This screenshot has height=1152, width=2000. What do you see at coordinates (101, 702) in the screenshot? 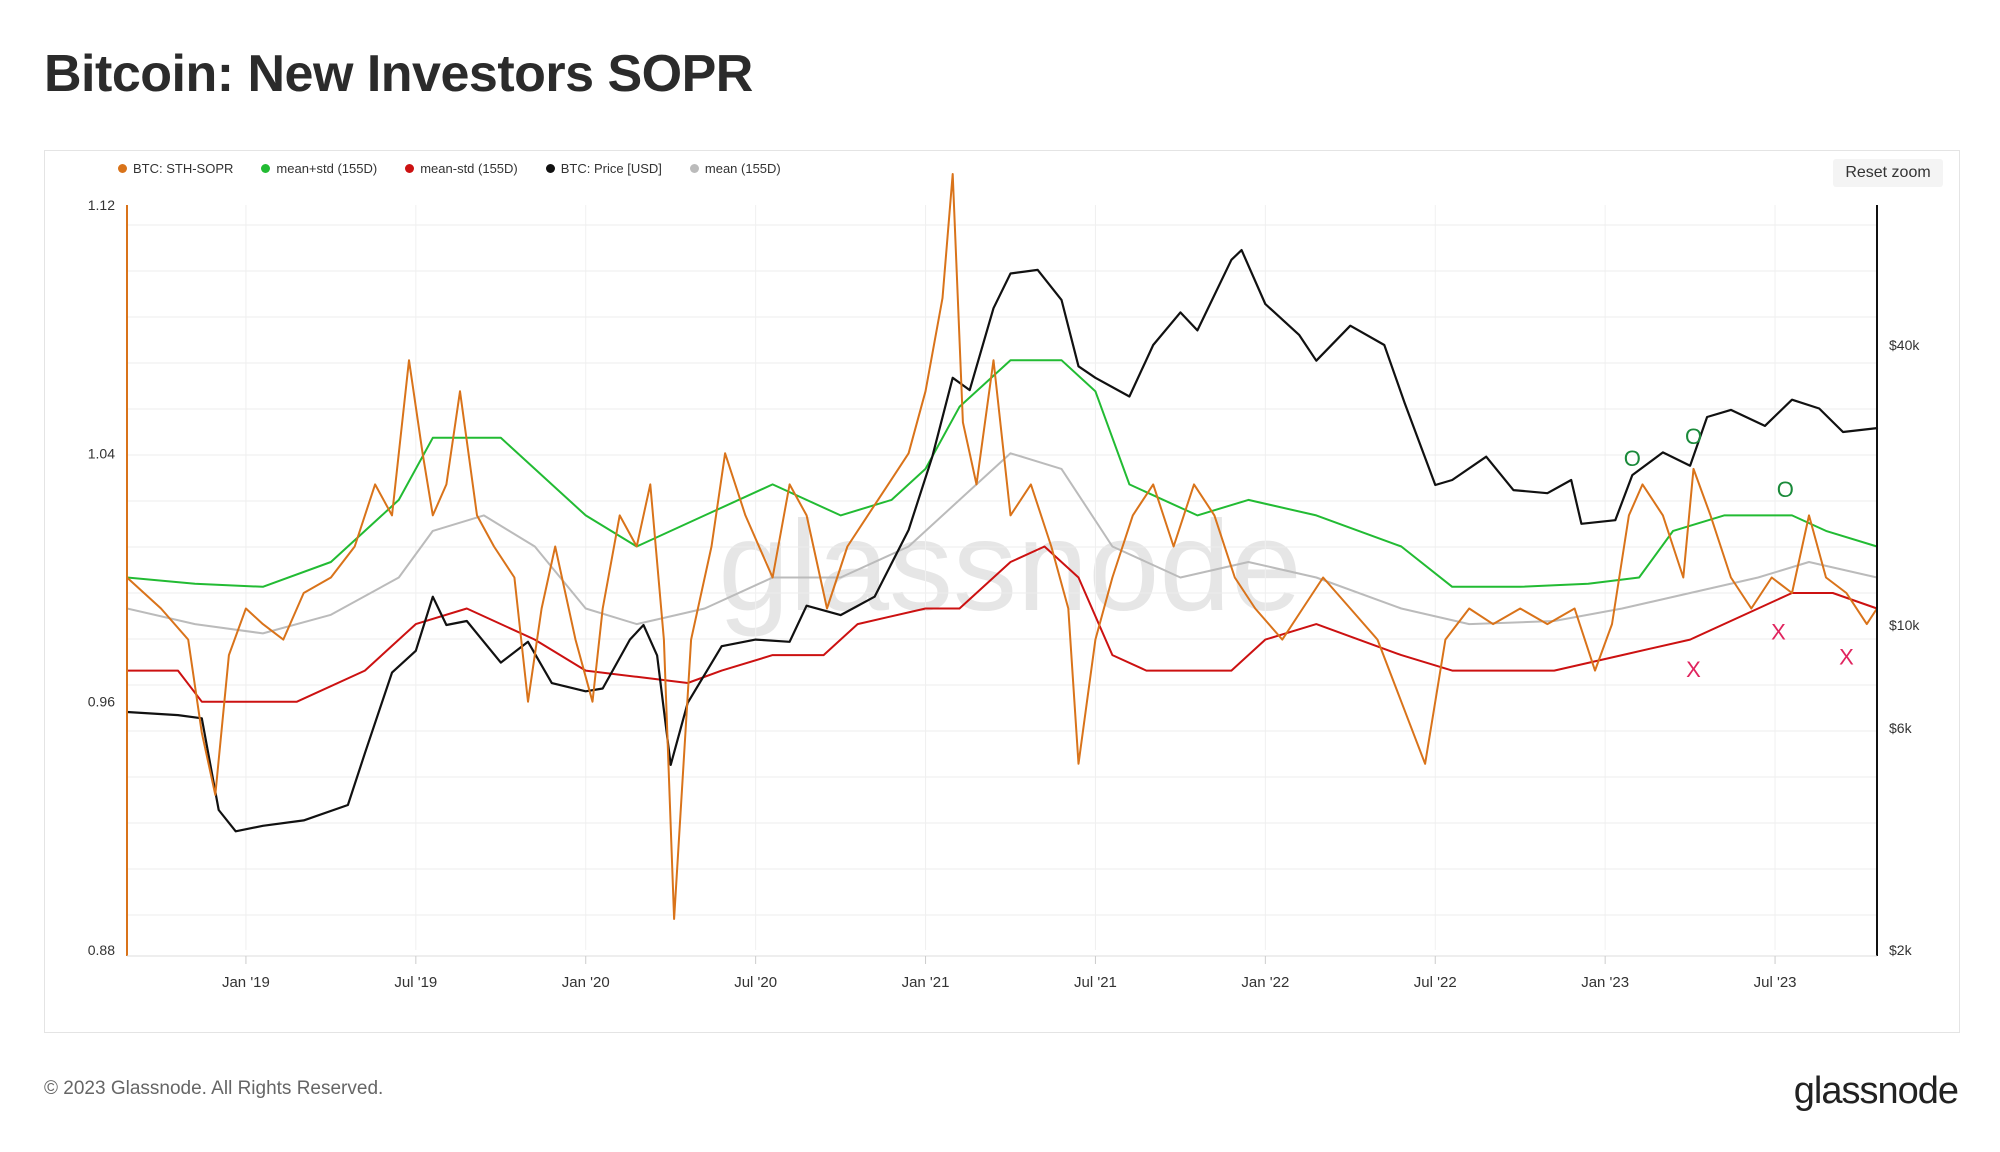
I see `left-axis-tick-label: 0.96` at bounding box center [101, 702].